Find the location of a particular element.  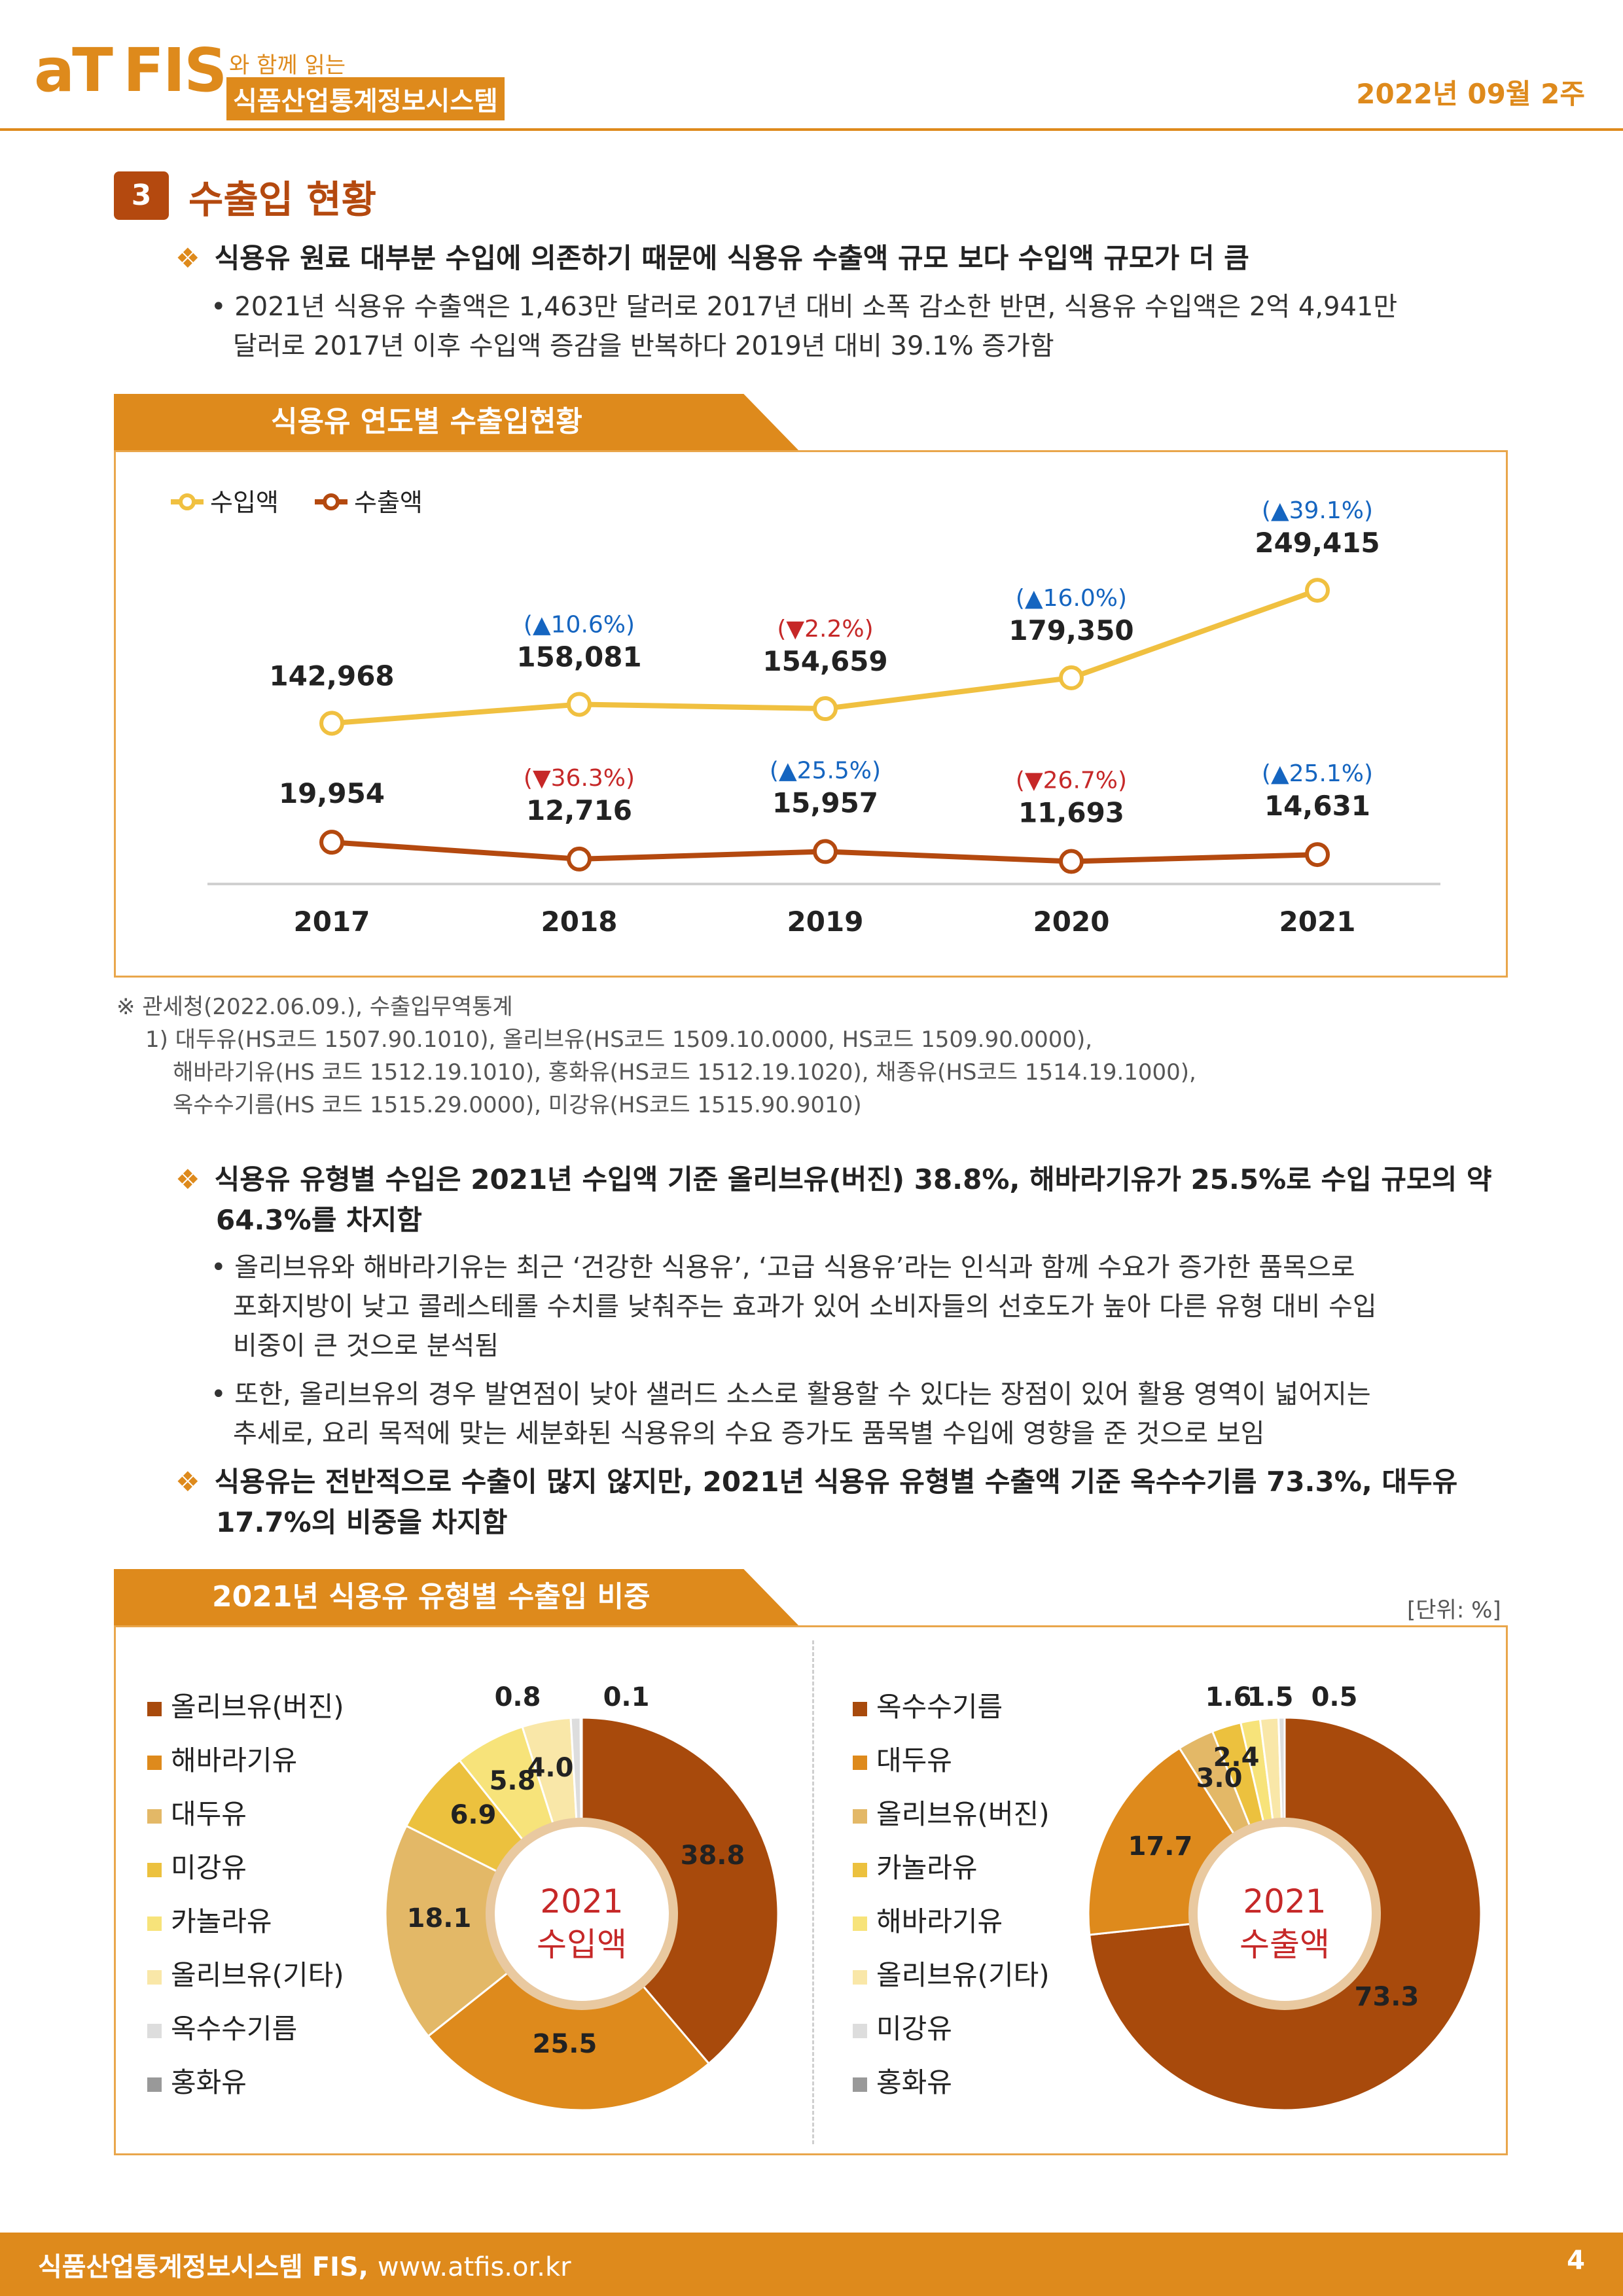

x-tick-label: 2021 is located at coordinates (1317, 922).